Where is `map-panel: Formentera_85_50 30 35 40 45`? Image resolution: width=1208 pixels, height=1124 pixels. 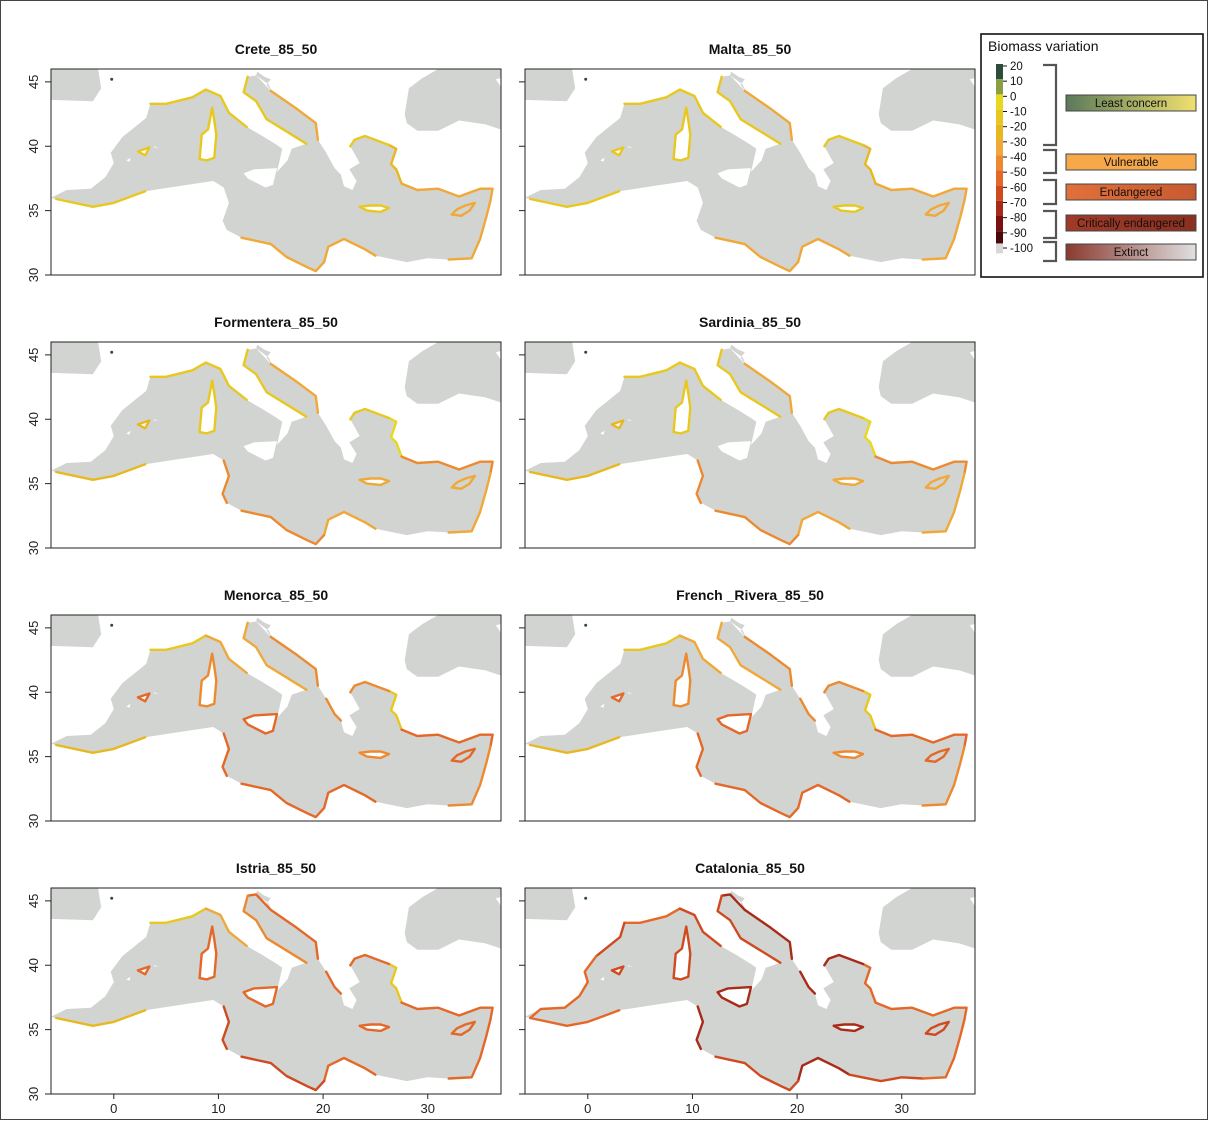
map-panel: Formentera_85_50 30 35 40 45 is located at coordinates (264, 434).